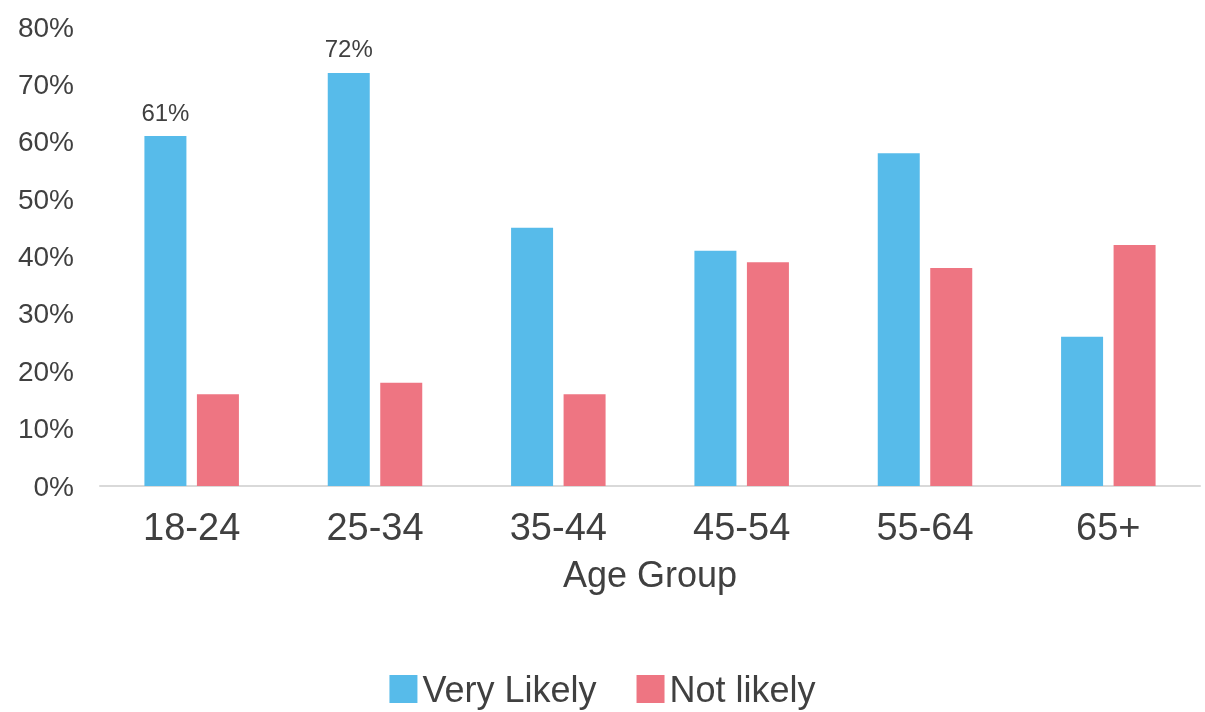 This screenshot has width=1205, height=712. Describe the element at coordinates (45, 256) in the screenshot. I see `y-tick-label: 40%` at that location.